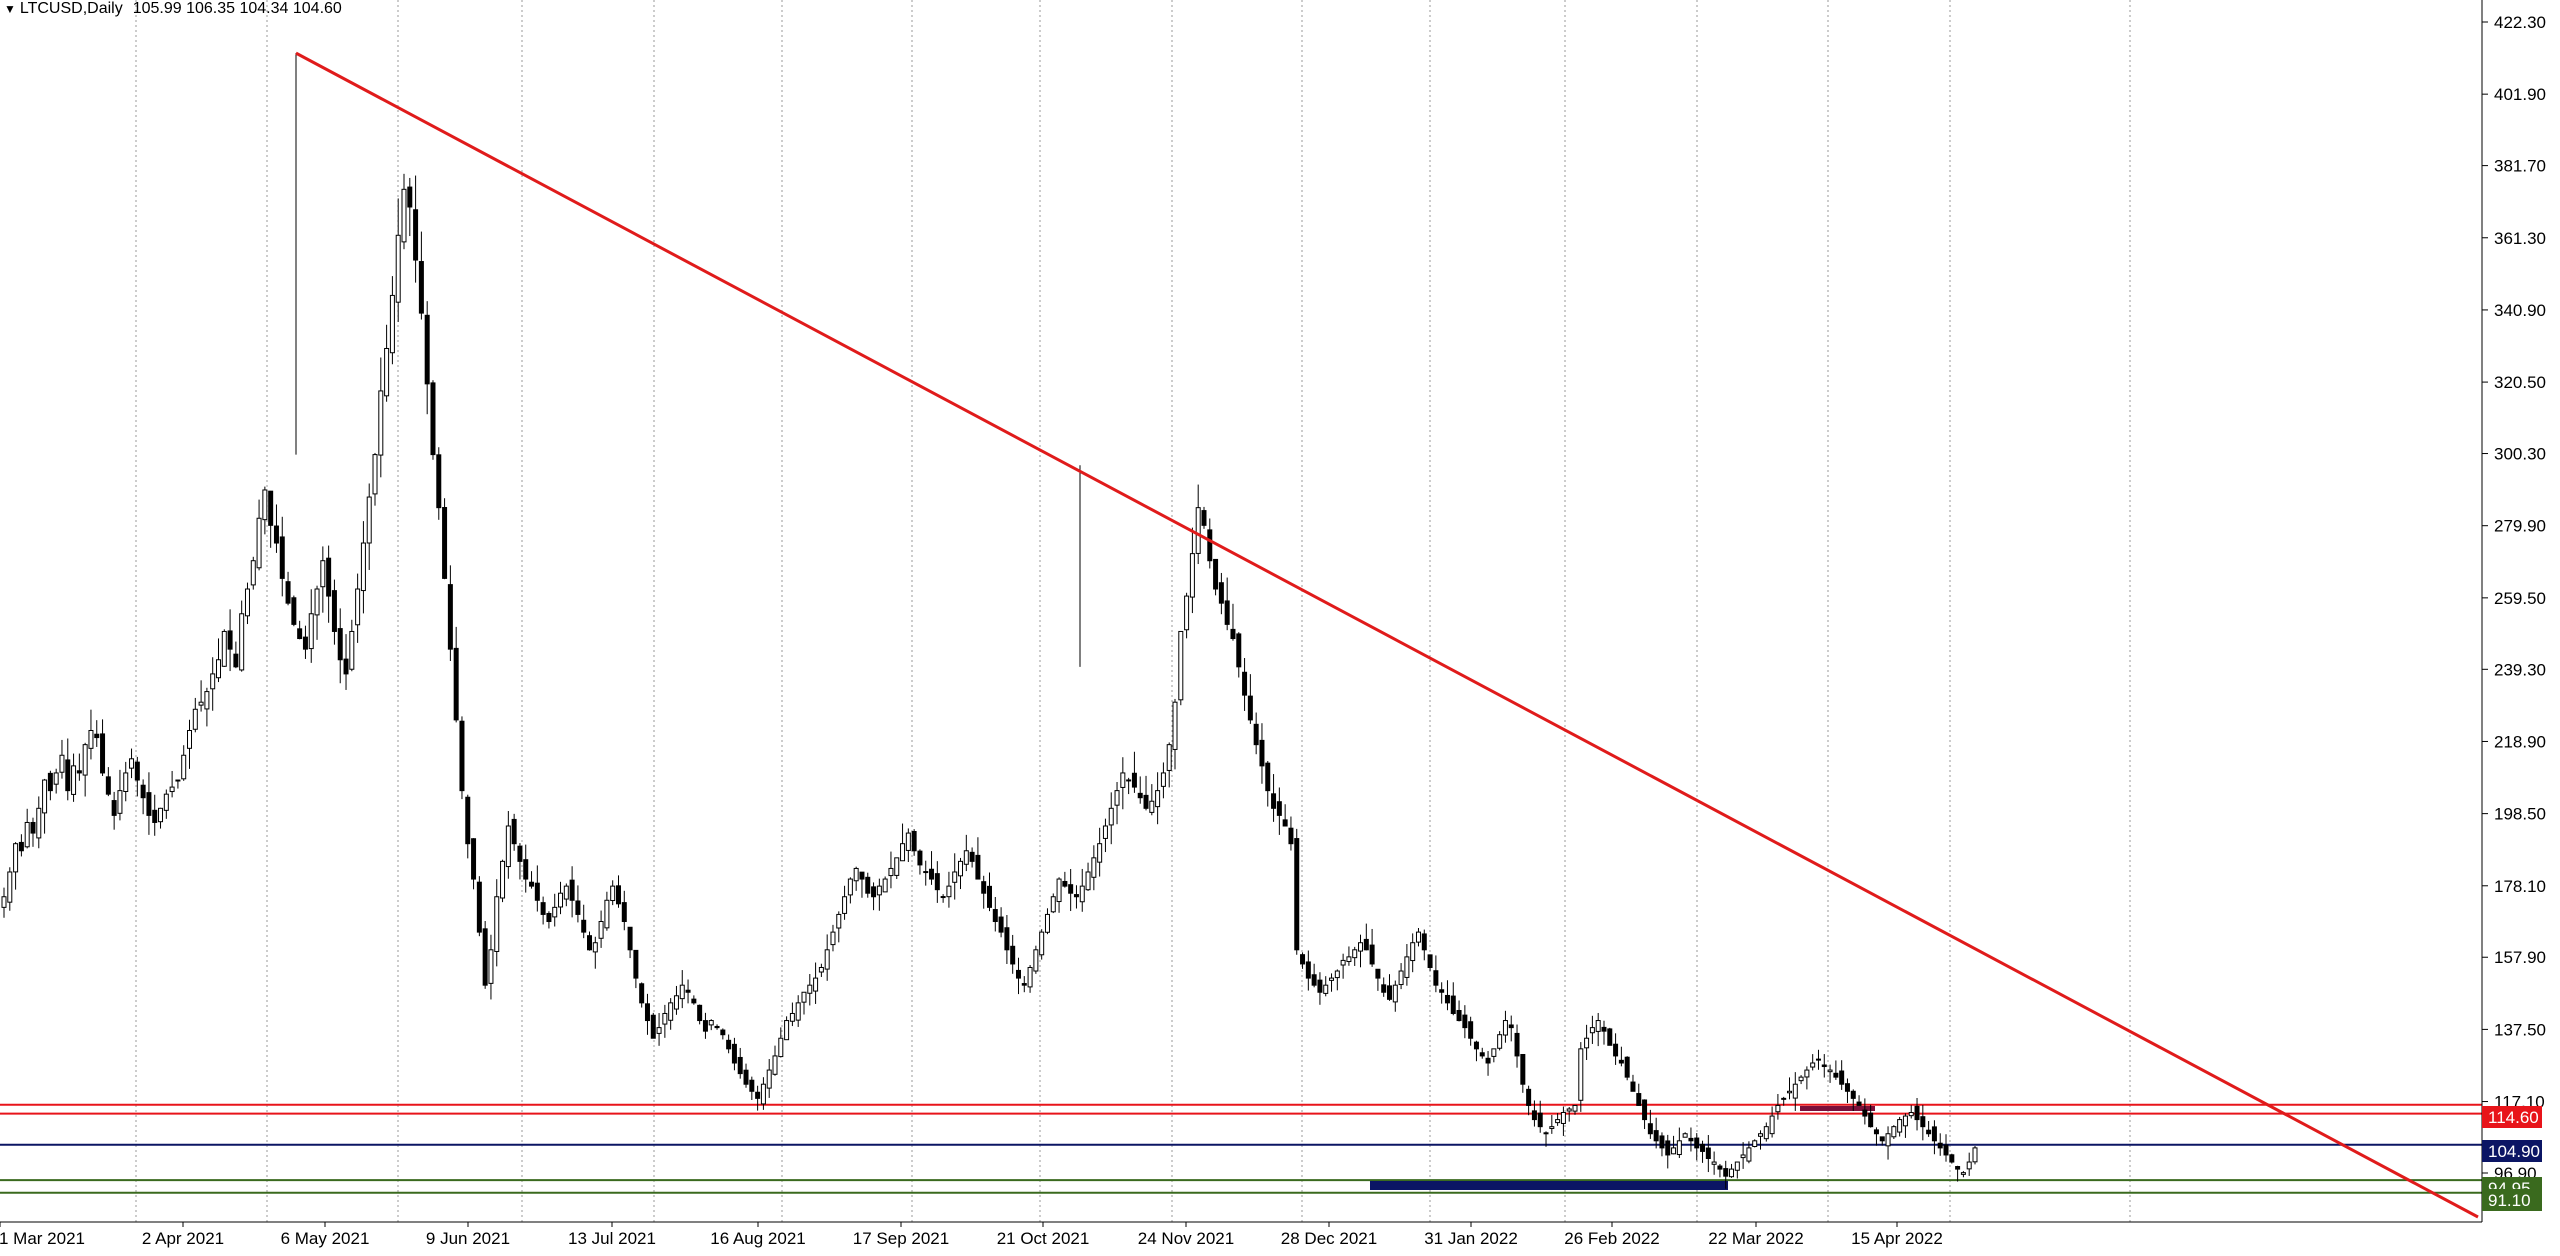 This screenshot has height=1256, width=2560. Describe the element at coordinates (2513, 1117) in the screenshot. I see `price-tag-label: 114.60` at that location.